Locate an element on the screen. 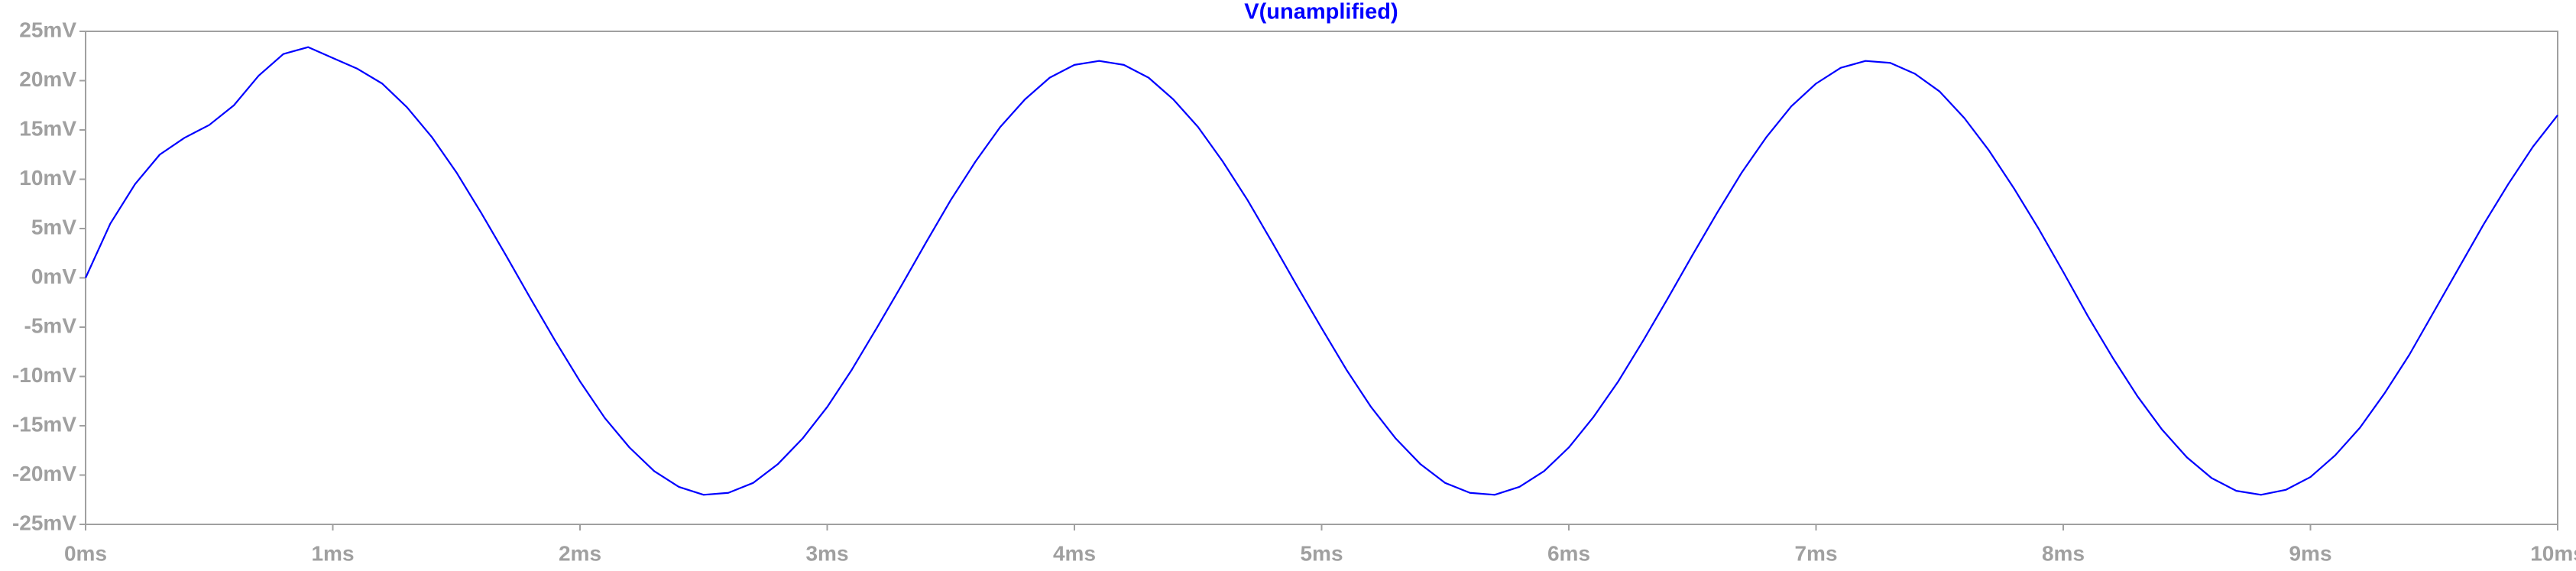  x-tick-label: 1ms is located at coordinates (332, 553).